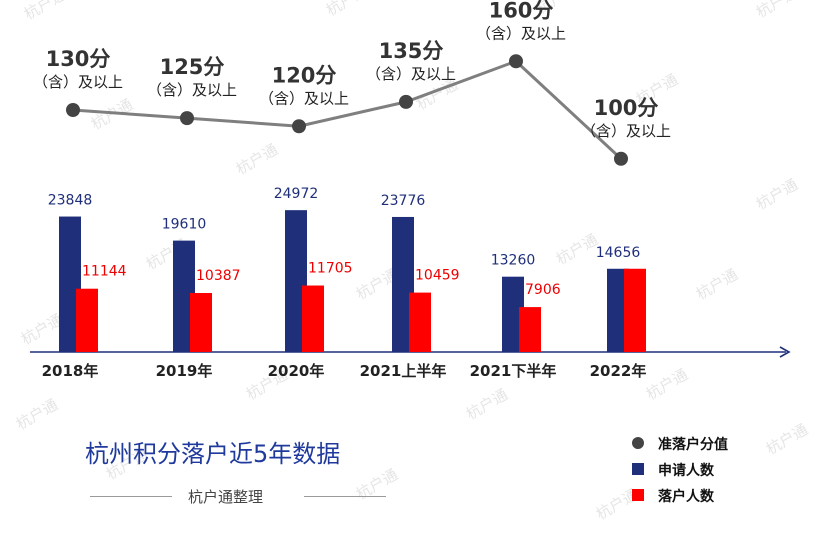 The height and width of the screenshot is (547, 820). What do you see at coordinates (543, 290) in the screenshot?
I see `bar-settle-value-label: 7906` at bounding box center [543, 290].